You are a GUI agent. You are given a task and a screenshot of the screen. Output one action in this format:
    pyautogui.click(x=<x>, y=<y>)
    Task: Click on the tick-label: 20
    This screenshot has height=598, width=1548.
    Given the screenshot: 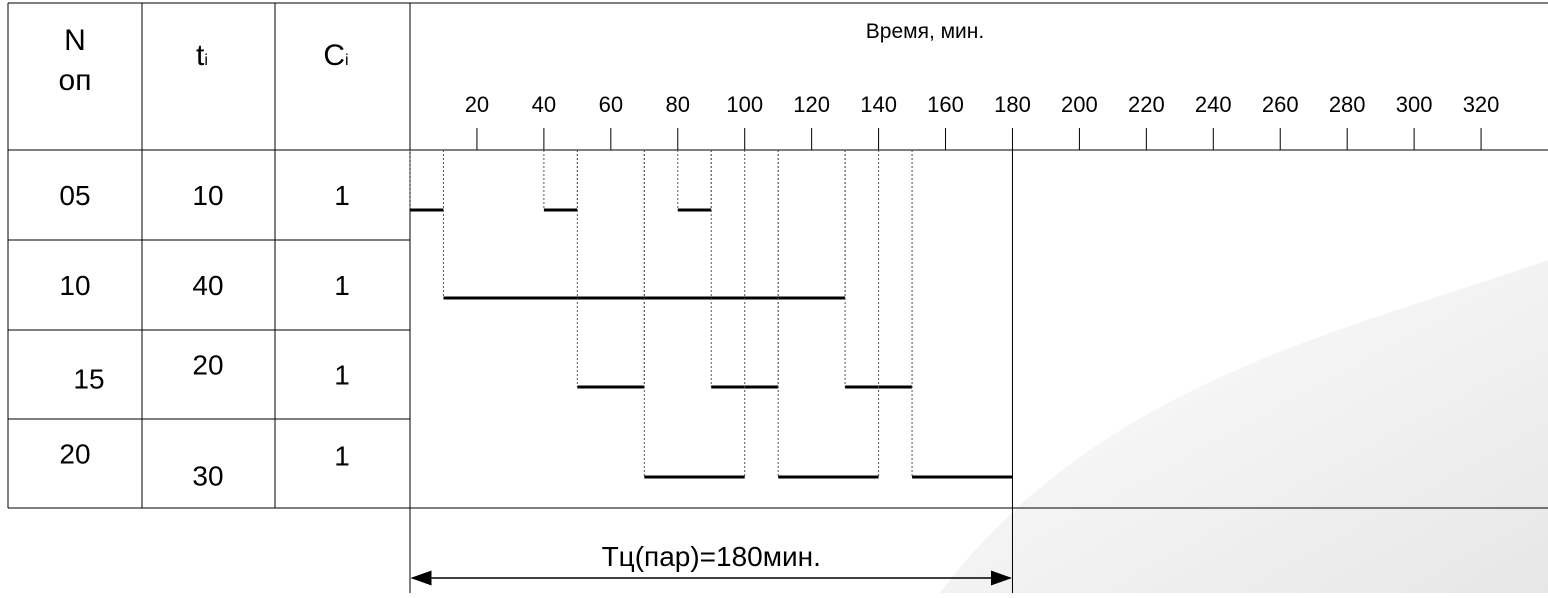 What is the action you would take?
    pyautogui.click(x=477, y=104)
    